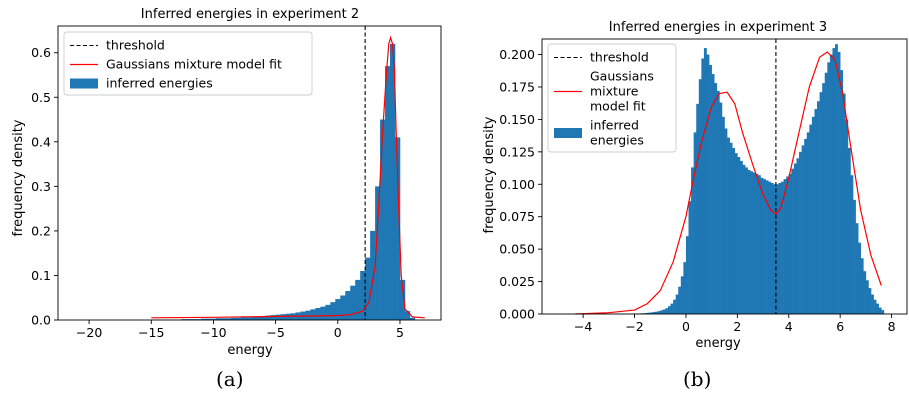  Describe the element at coordinates (275, 332) in the screenshot. I see `x-tick-label: −5` at that location.